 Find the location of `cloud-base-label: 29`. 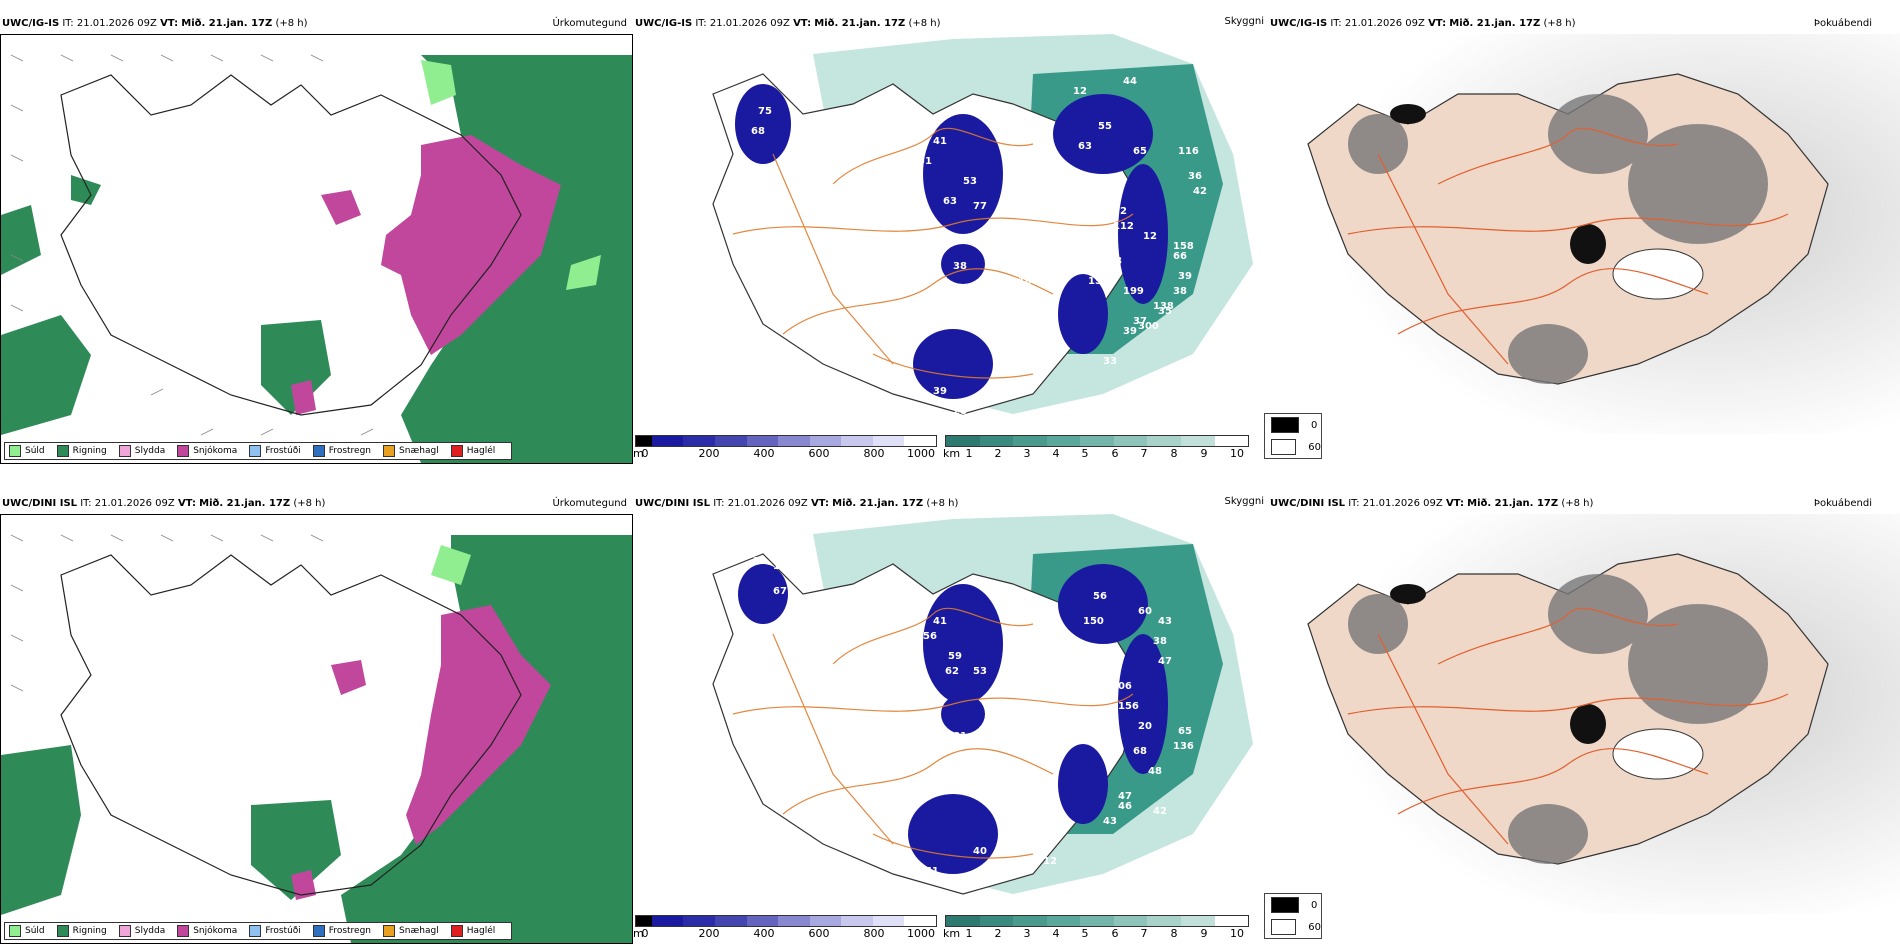

cloud-base-label: 29 is located at coordinates (1020, 386).